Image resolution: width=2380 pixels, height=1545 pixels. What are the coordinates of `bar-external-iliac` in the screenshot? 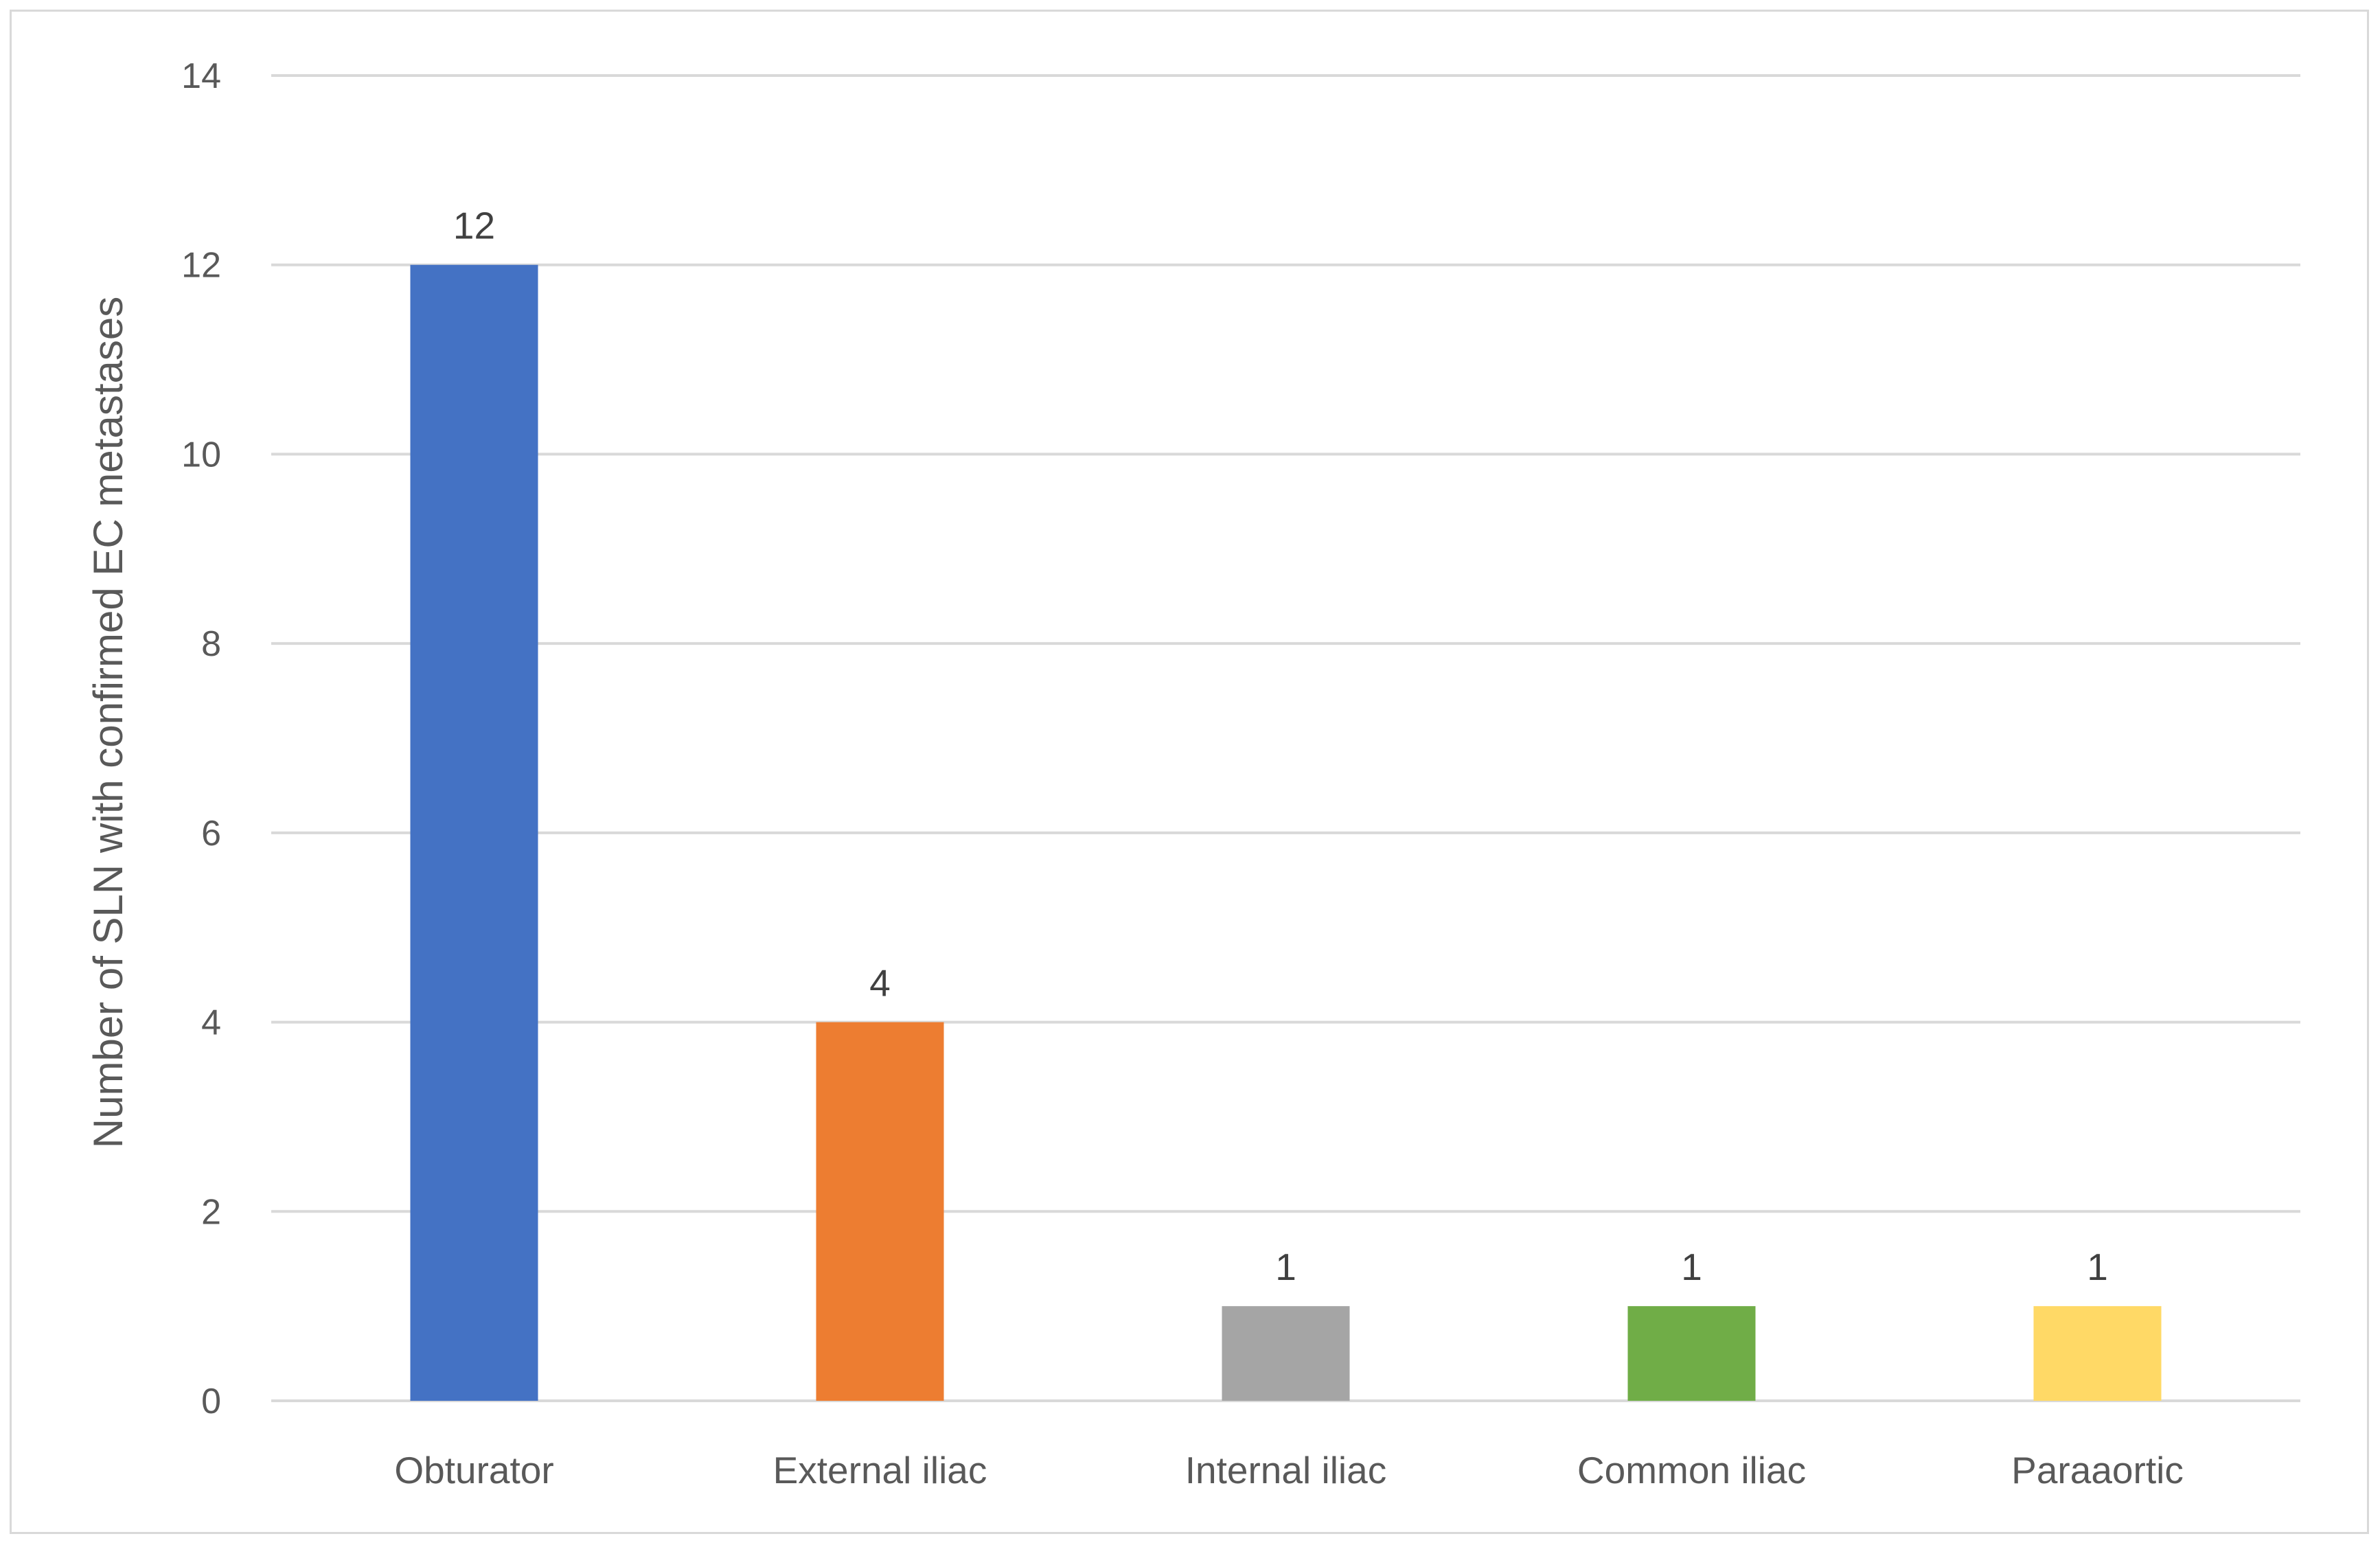 It's located at (880, 1211).